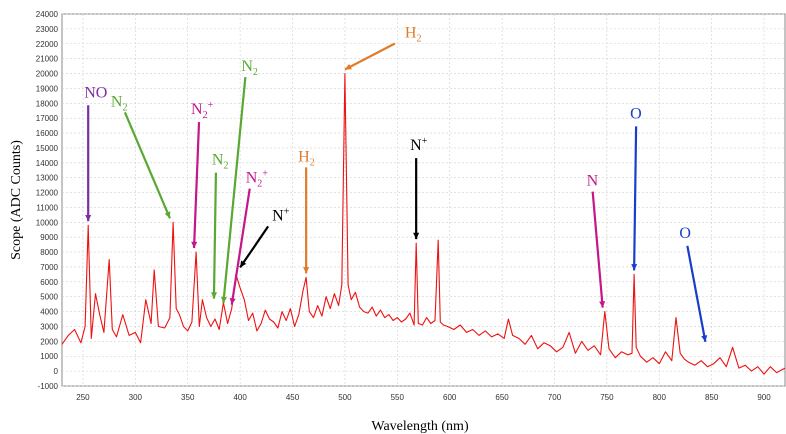  What do you see at coordinates (49, 297) in the screenshot?
I see `y-tick-label: 5000` at bounding box center [49, 297].